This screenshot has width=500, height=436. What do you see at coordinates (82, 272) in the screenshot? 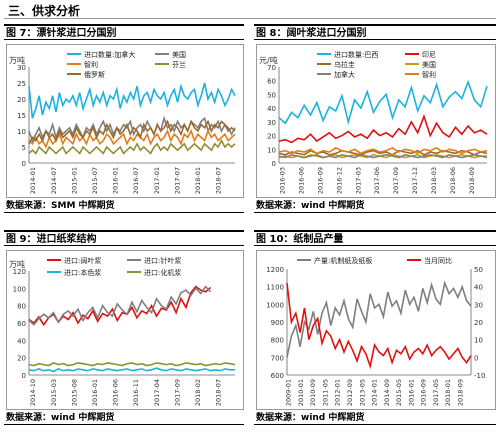
I see `legend-label-2: 进口:本色浆` at bounding box center [82, 272].